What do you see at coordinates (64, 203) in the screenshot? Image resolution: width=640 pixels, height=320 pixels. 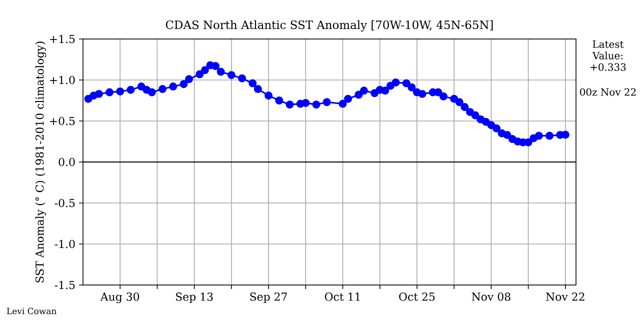 I see `y-tick-label: -0.5` at bounding box center [64, 203].